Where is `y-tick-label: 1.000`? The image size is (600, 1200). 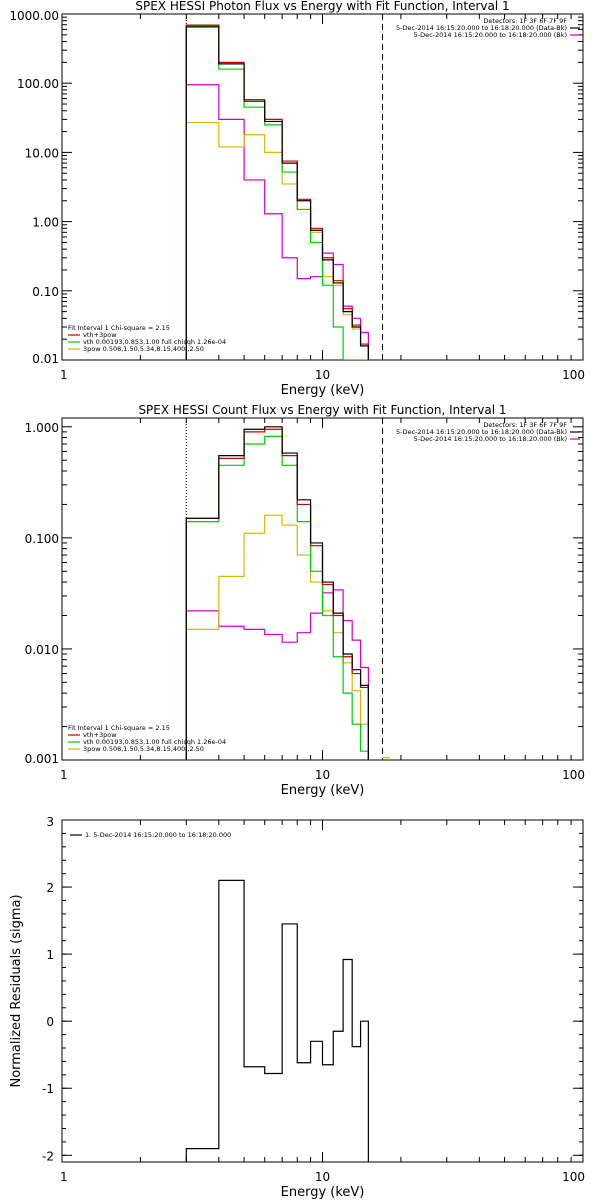
y-tick-label: 1.000 is located at coordinates (42, 428).